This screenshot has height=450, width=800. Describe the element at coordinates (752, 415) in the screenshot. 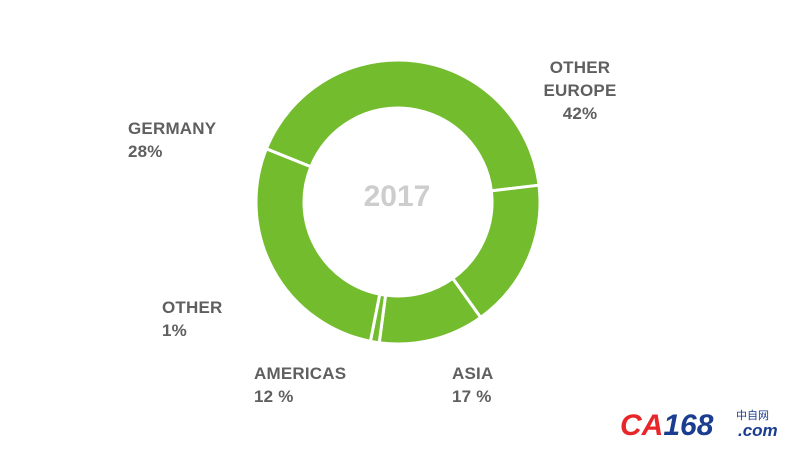

I see `ca168-cn-text: 中自网` at that location.